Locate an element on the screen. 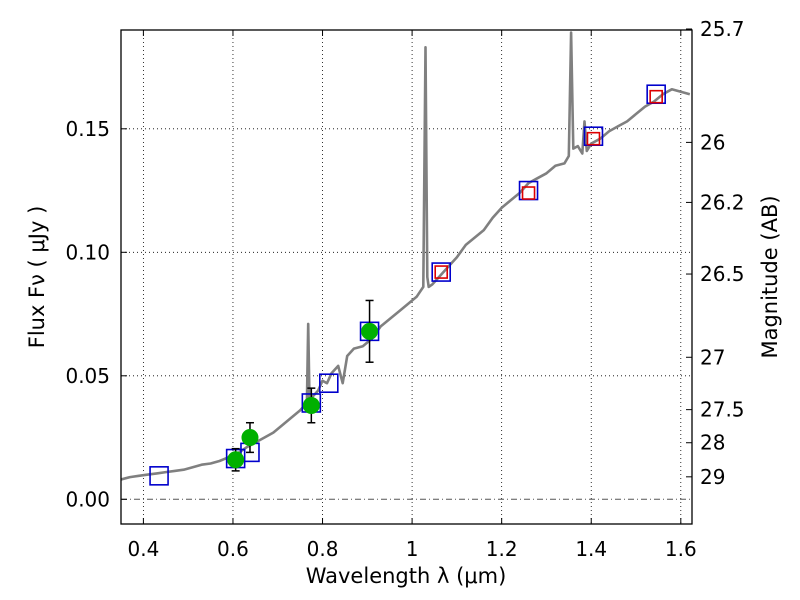  y2-tick-label: 29 is located at coordinates (712, 477).